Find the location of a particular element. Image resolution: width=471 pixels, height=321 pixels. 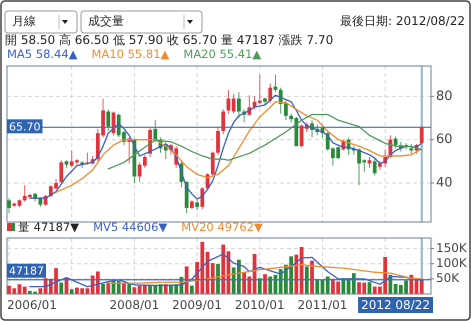

legend: MA5 58.44▲ MA10 55.81▲ MA20 55.41▲ is located at coordinates (134, 54).